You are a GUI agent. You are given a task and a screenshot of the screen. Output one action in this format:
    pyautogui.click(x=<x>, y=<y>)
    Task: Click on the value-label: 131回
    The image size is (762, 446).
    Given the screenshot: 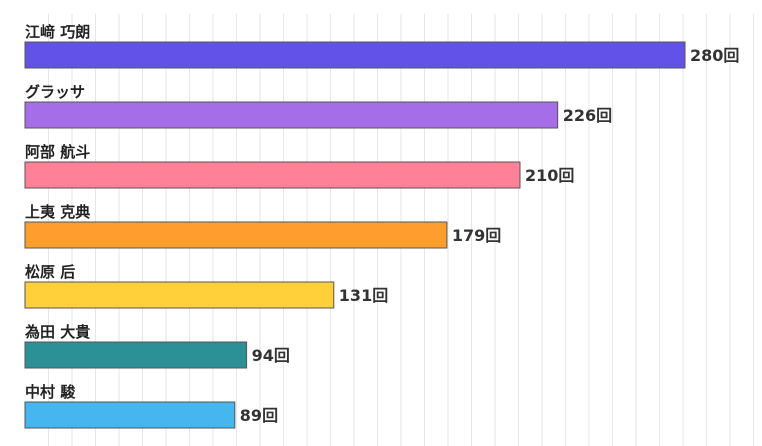 What is the action you would take?
    pyautogui.click(x=363, y=295)
    